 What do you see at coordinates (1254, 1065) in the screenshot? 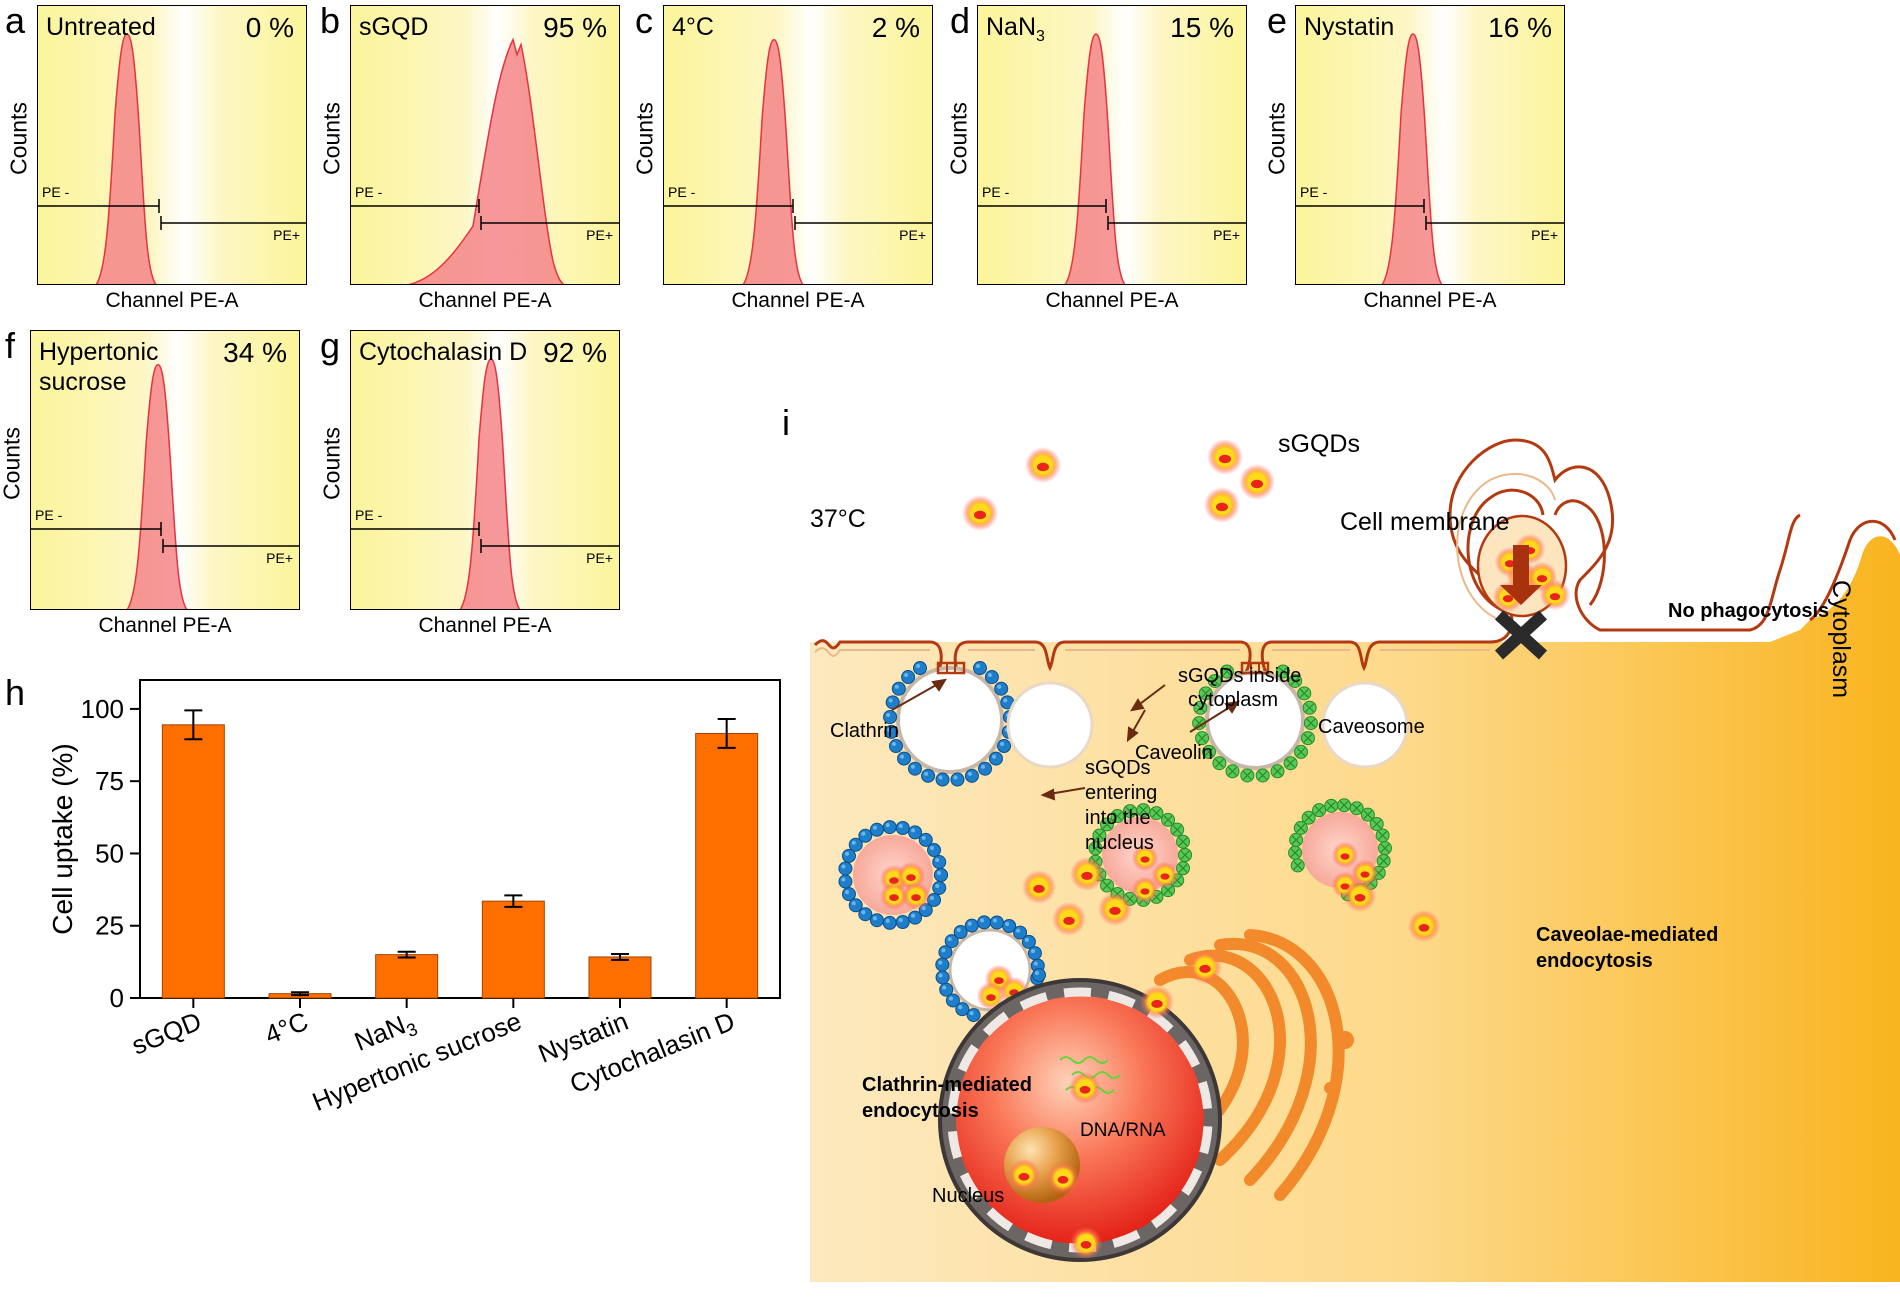
I see `golgi-apparatus` at bounding box center [1254, 1065].